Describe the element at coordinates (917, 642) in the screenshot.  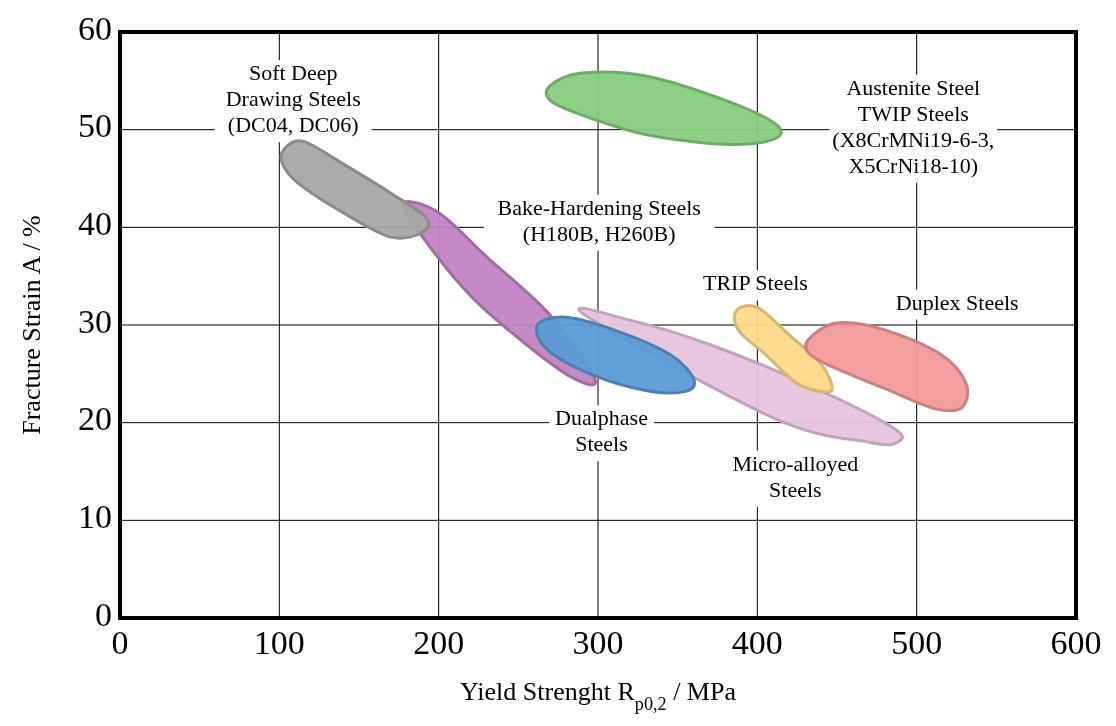
I see `x-tick-label: 500` at that location.